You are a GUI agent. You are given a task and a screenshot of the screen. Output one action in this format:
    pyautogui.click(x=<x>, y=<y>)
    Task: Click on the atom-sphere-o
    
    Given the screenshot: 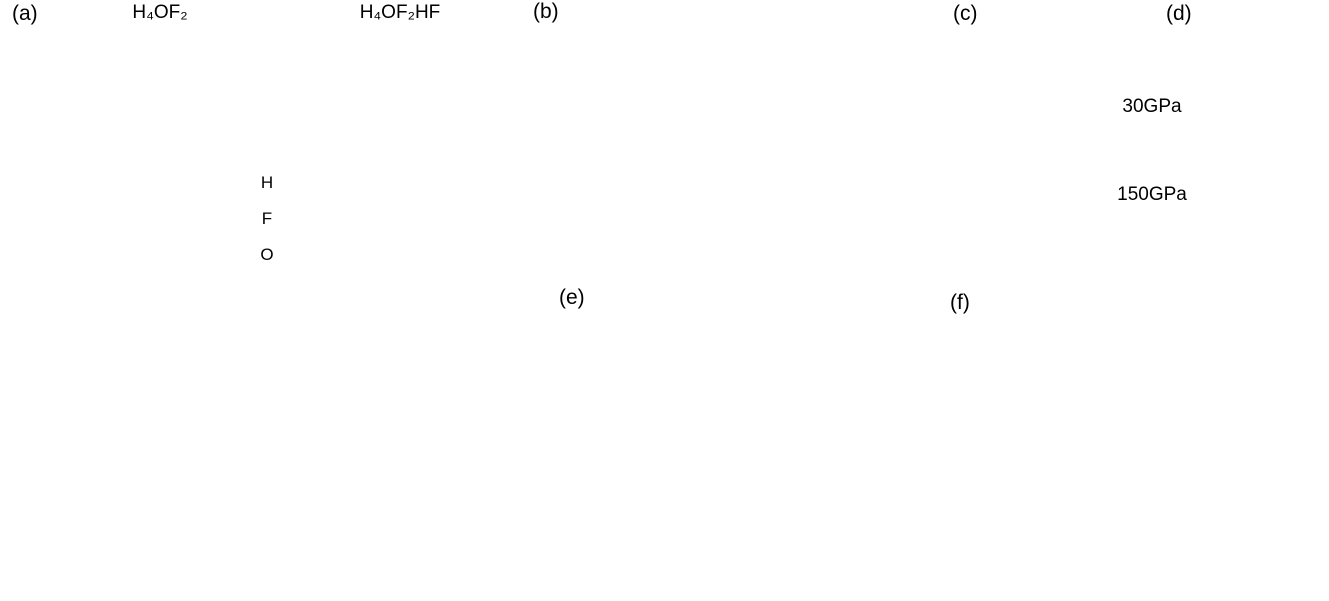 What is the action you would take?
    pyautogui.click(x=298, y=255)
    